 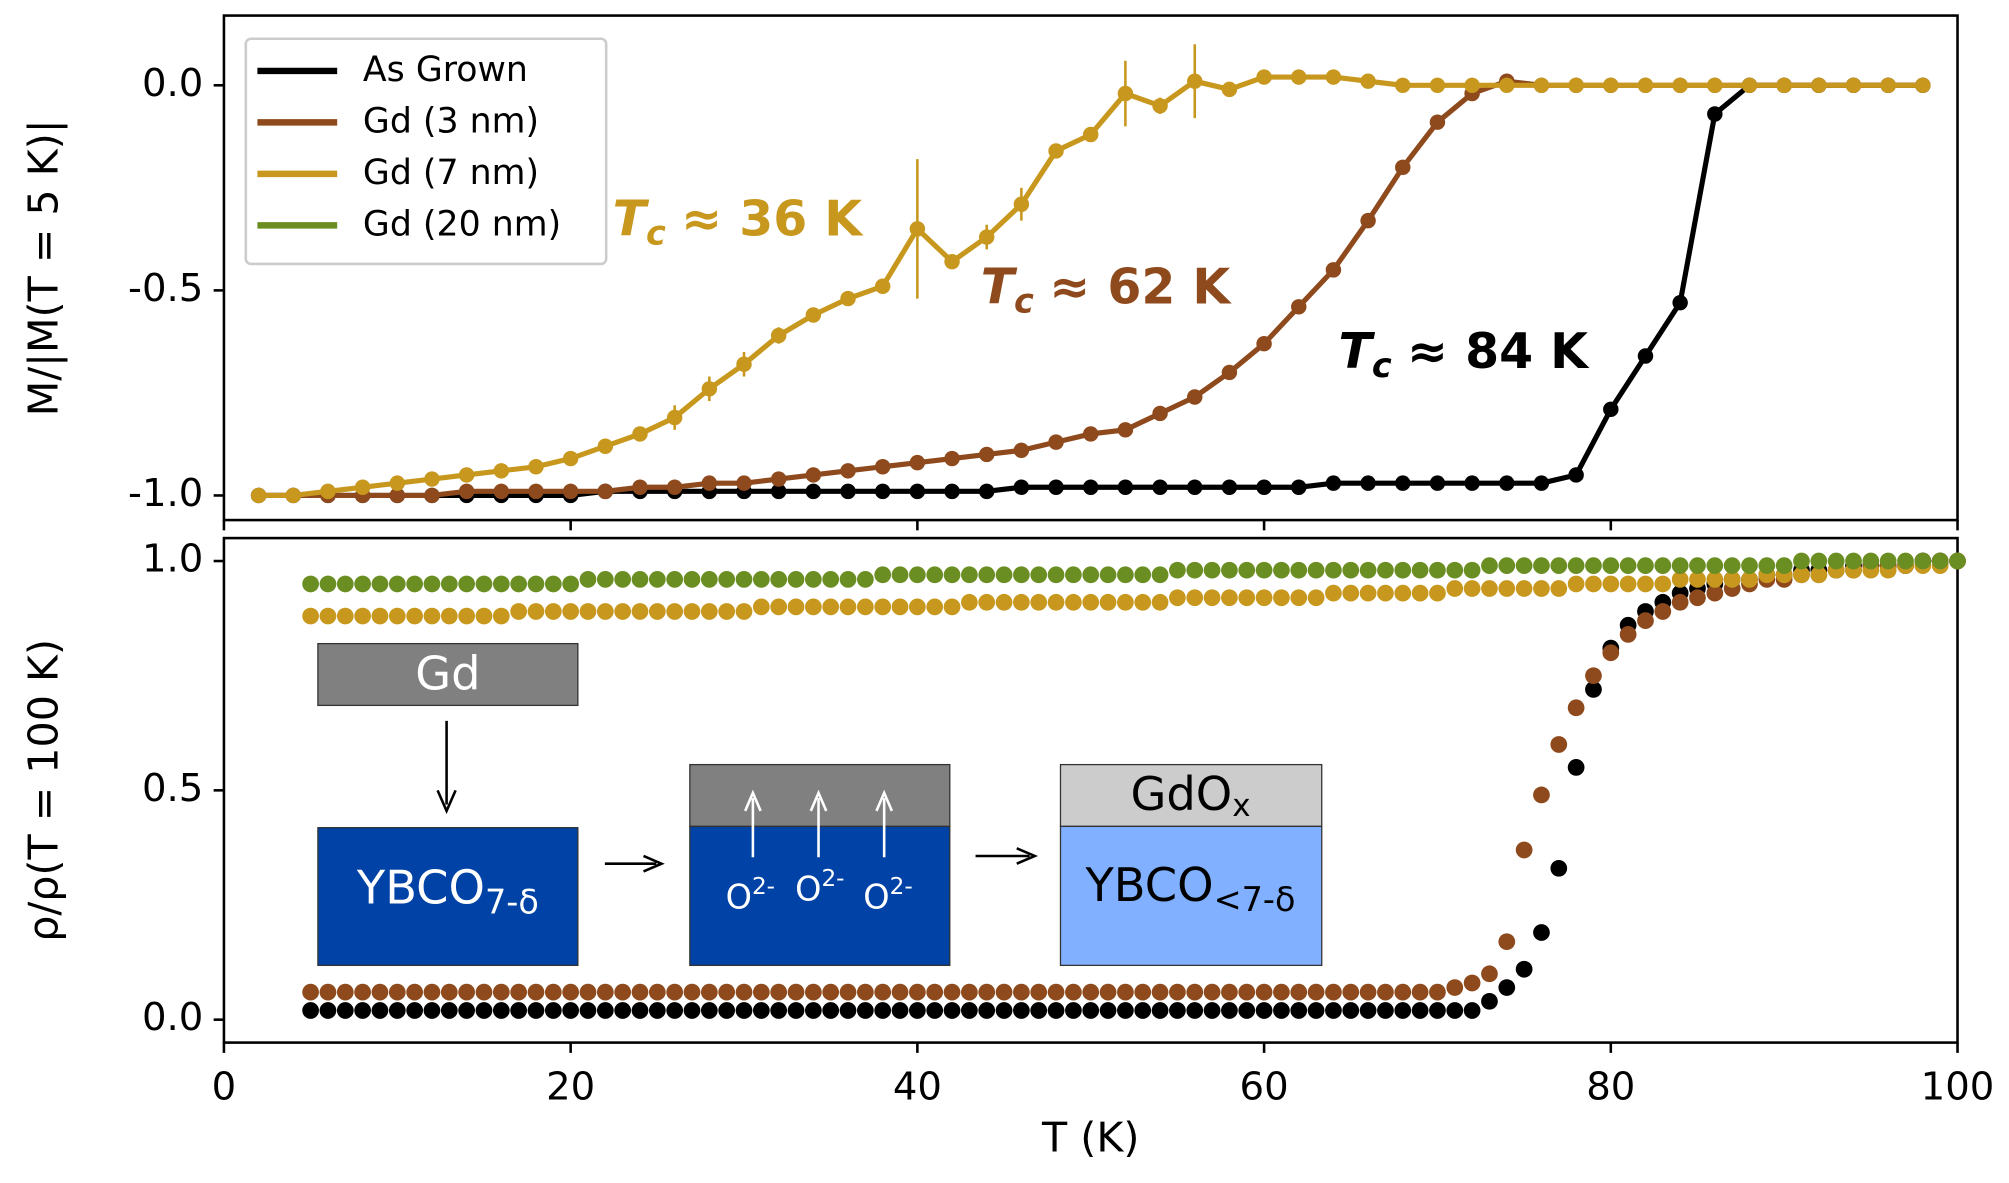 What do you see at coordinates (165, 493) in the screenshot?
I see `y-tick-label: -1.0` at bounding box center [165, 493].